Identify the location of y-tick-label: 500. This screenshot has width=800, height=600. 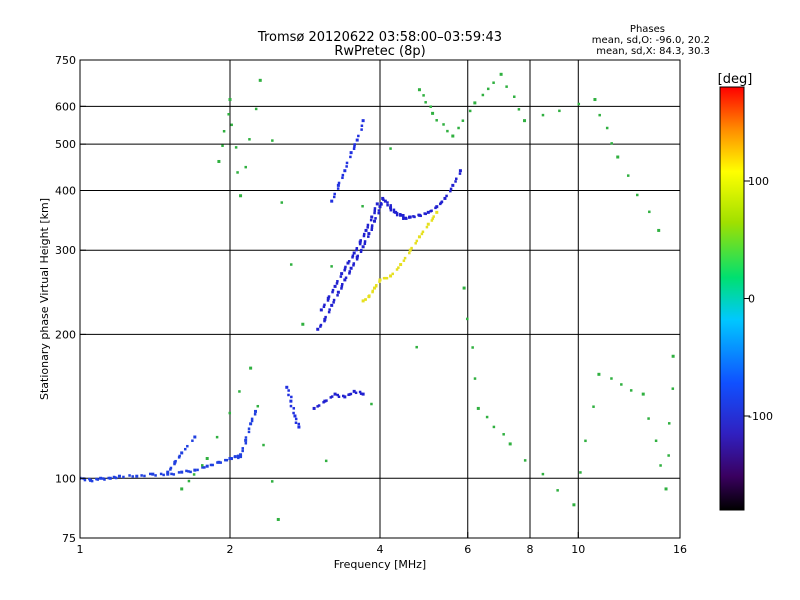
(65, 144).